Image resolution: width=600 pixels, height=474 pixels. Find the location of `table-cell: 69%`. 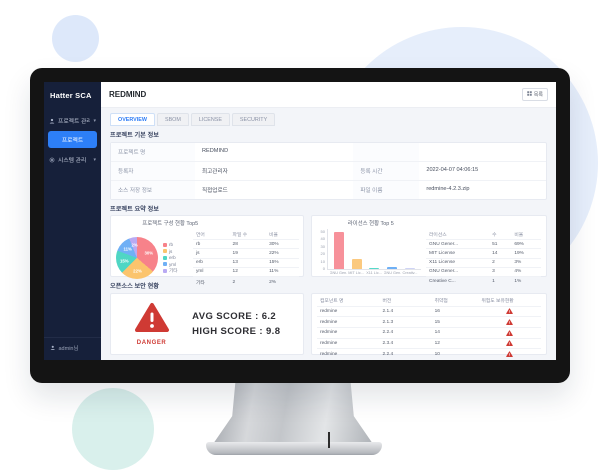

table-cell: 69% is located at coordinates (519, 244).